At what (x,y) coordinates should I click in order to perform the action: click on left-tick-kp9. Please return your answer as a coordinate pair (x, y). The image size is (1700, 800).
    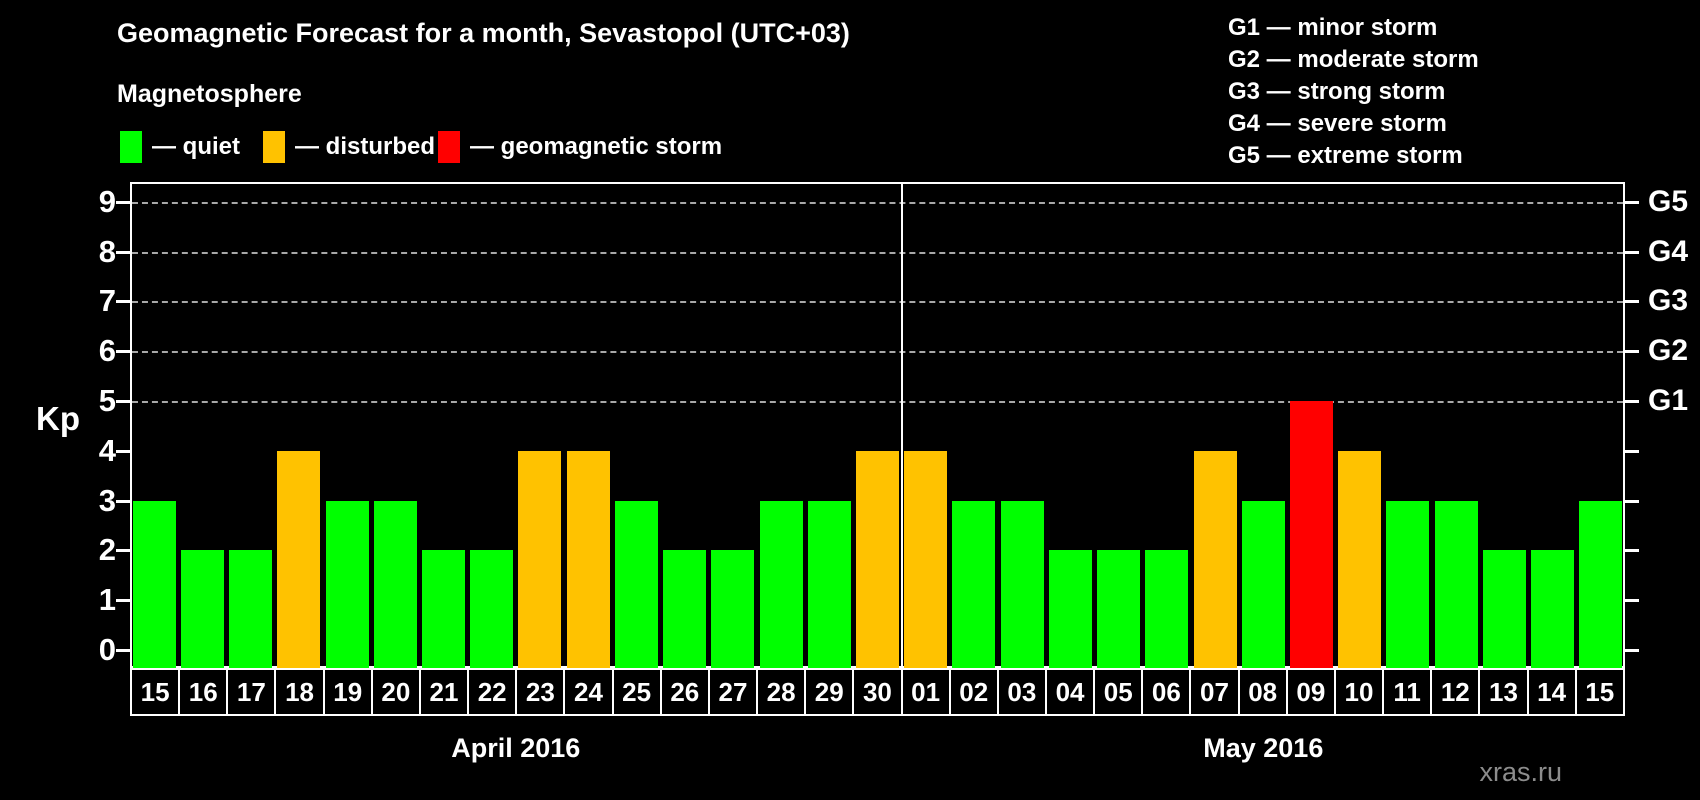
    Looking at the image, I should click on (123, 202).